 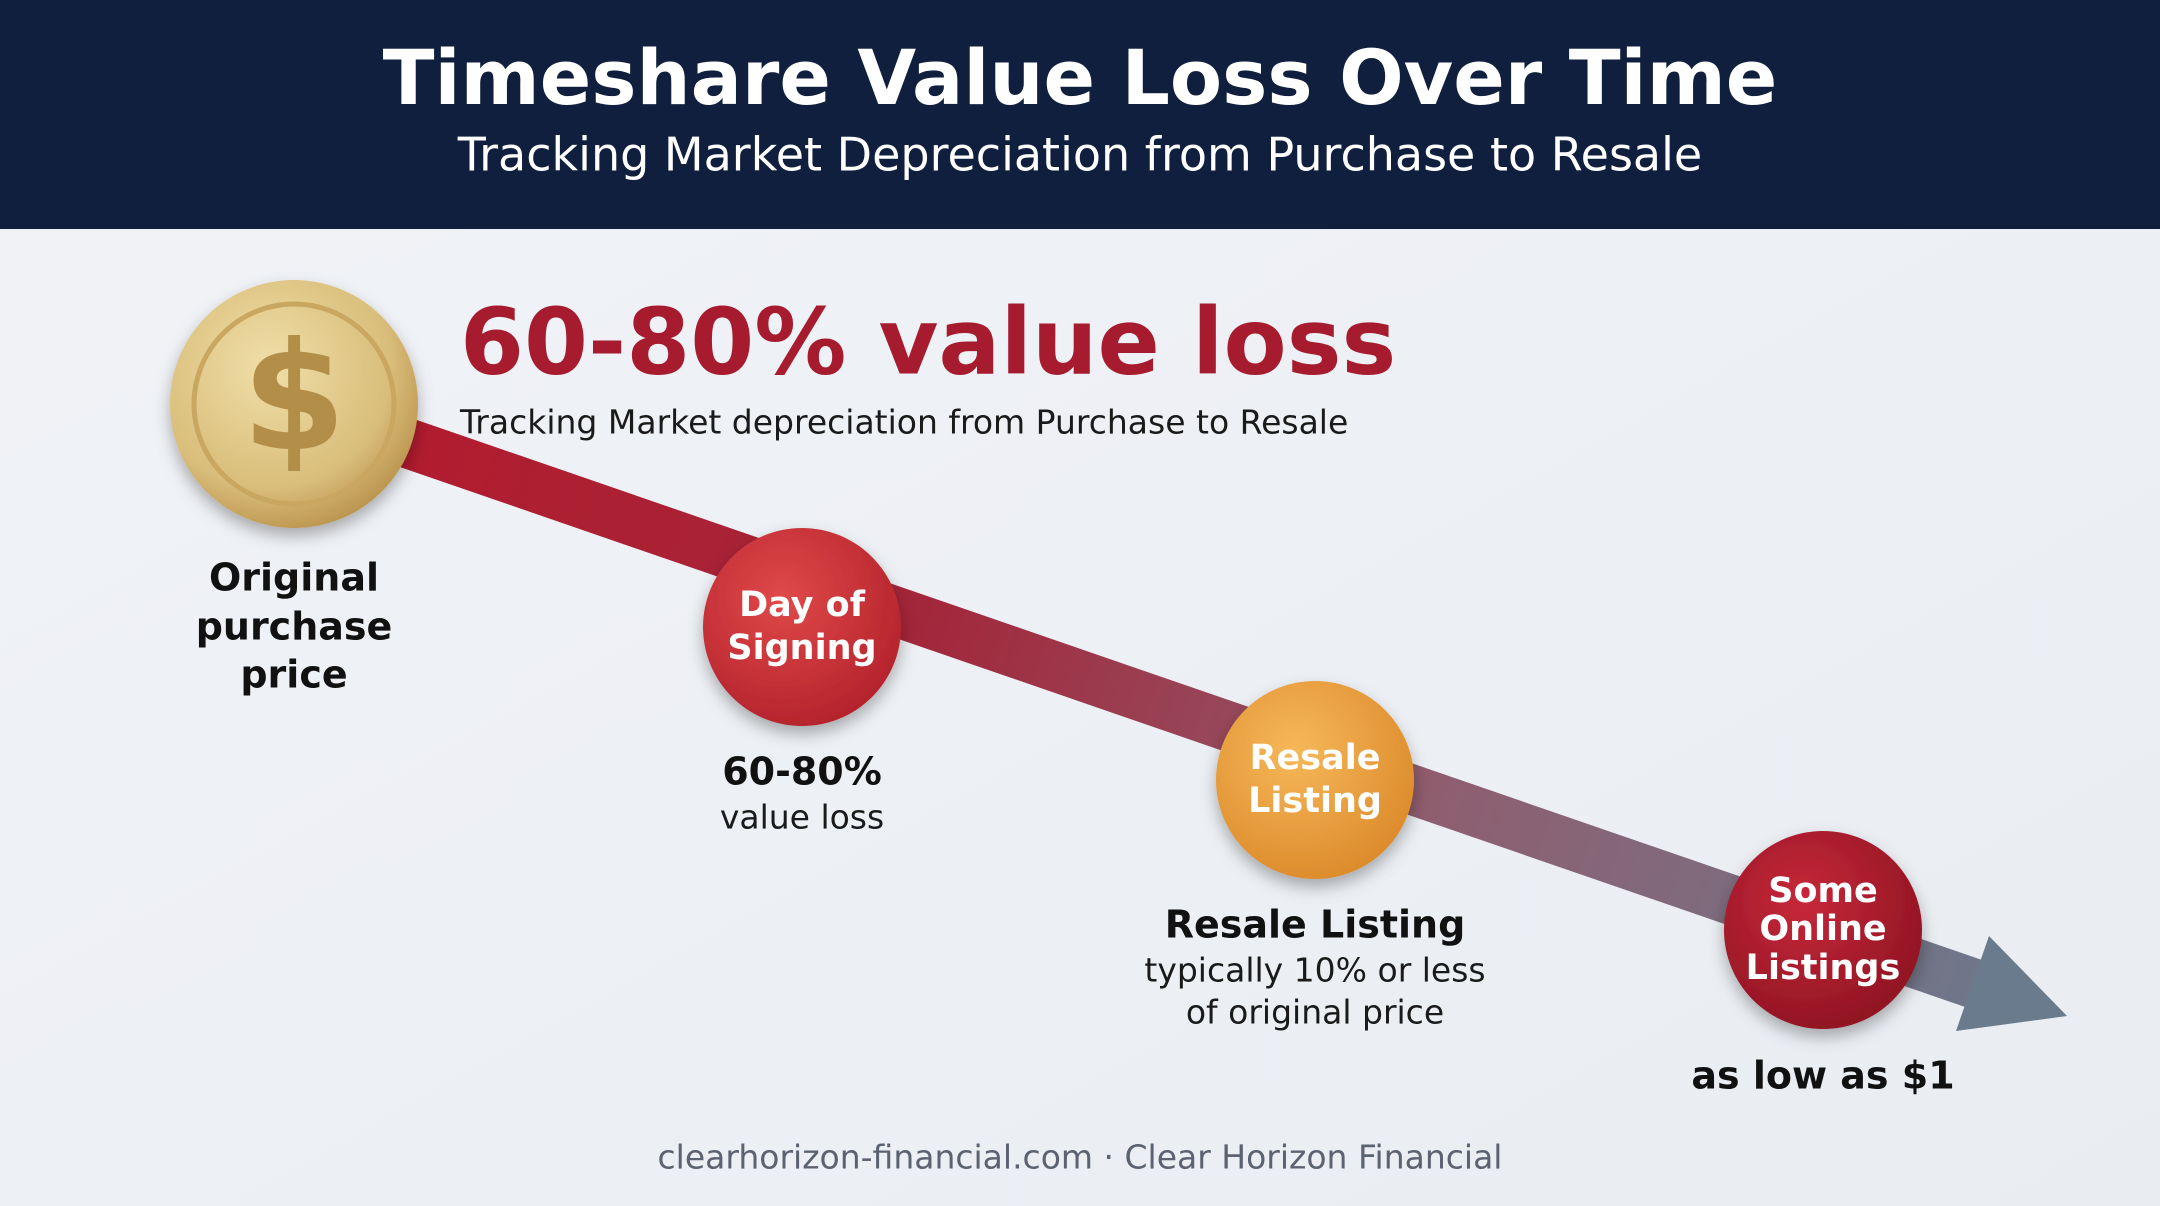 I want to click on coin-outer, so click(x=294, y=404).